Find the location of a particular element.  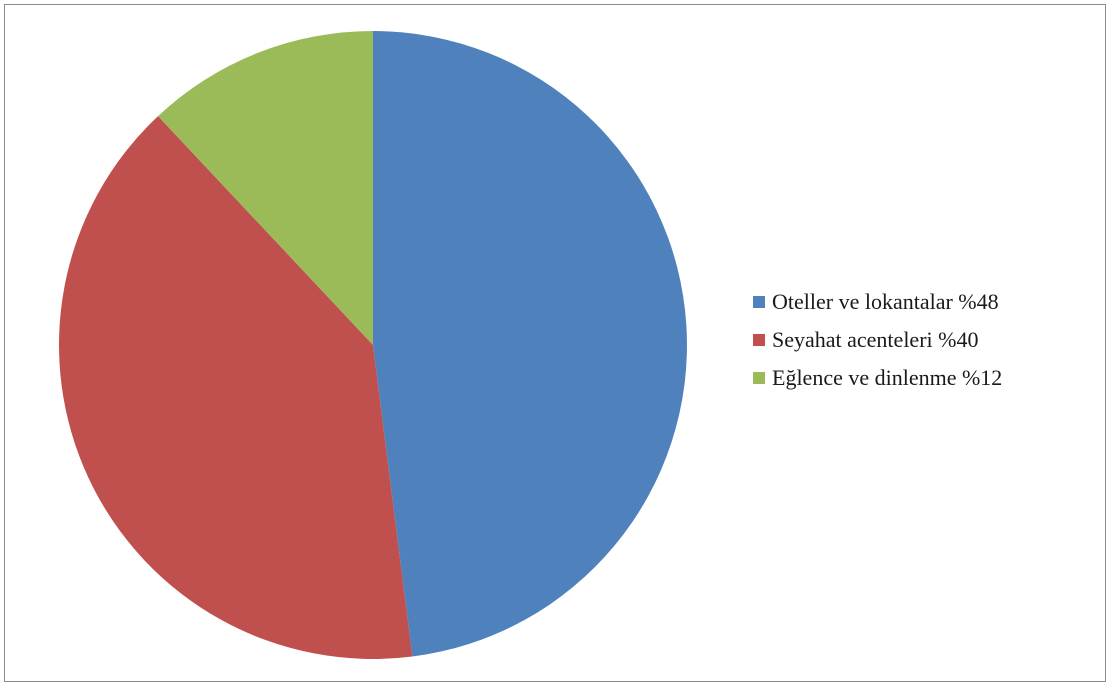

legend-item-seyahat: Seyahat acenteleri %40 is located at coordinates (877, 340).